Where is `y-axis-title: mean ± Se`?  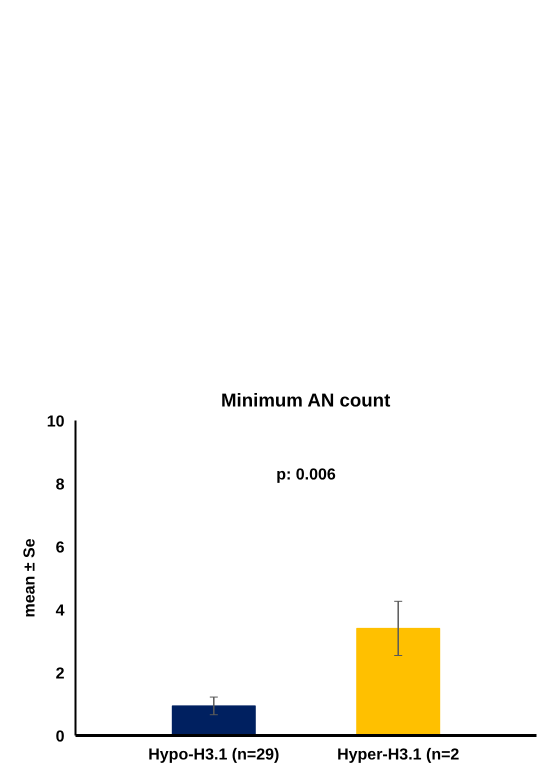
y-axis-title: mean ± Se is located at coordinates (30, 578).